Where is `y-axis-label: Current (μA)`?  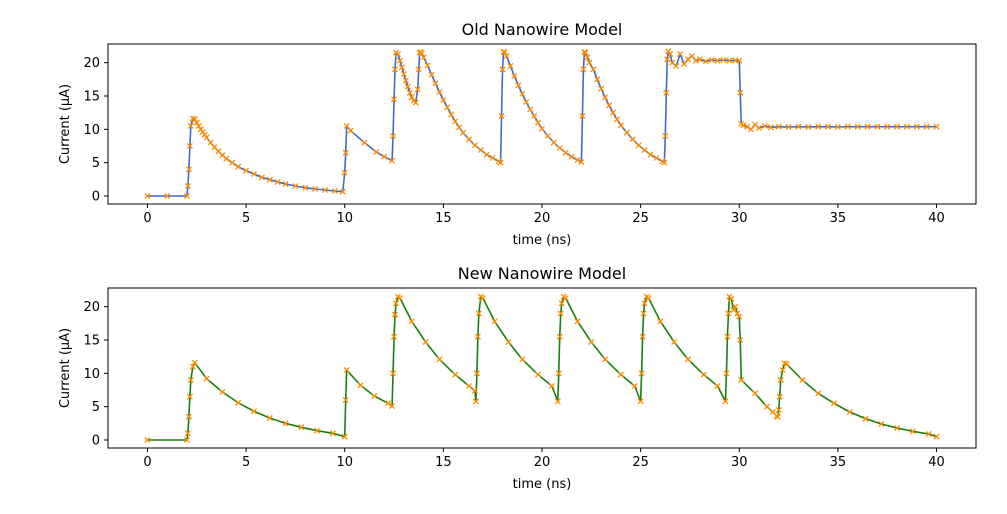 y-axis-label: Current (μA) is located at coordinates (65, 368).